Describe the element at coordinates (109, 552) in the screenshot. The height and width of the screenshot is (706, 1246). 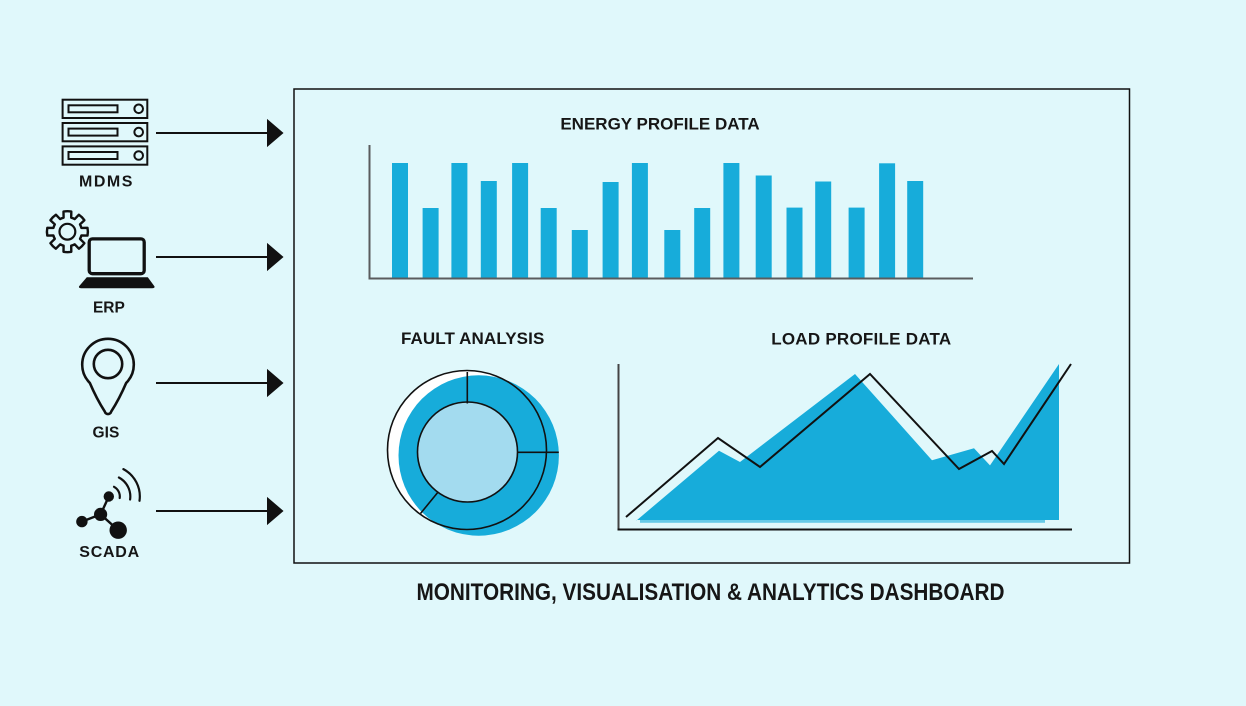
I see `svg-text: SCADA` at that location.